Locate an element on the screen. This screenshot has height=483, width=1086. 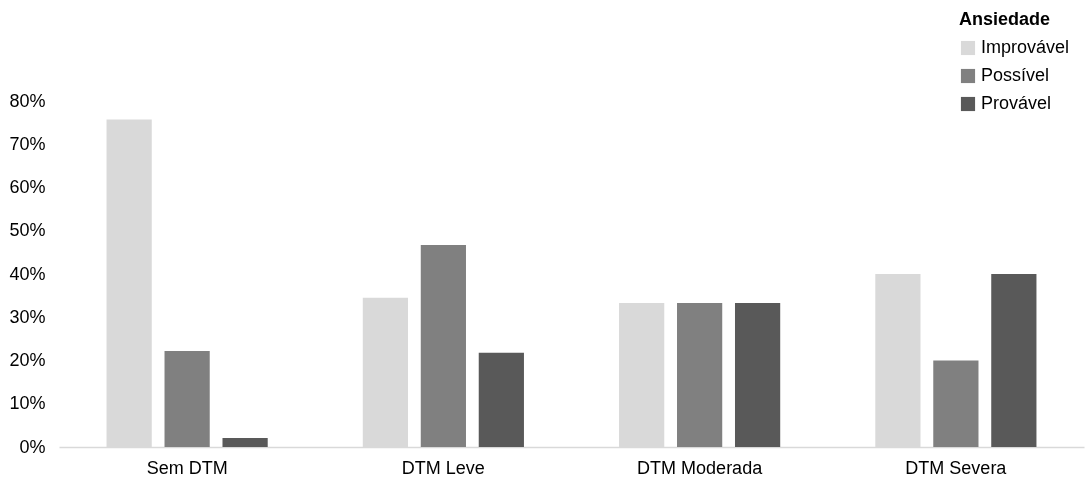
y-tick-label: 60% is located at coordinates (27, 187).